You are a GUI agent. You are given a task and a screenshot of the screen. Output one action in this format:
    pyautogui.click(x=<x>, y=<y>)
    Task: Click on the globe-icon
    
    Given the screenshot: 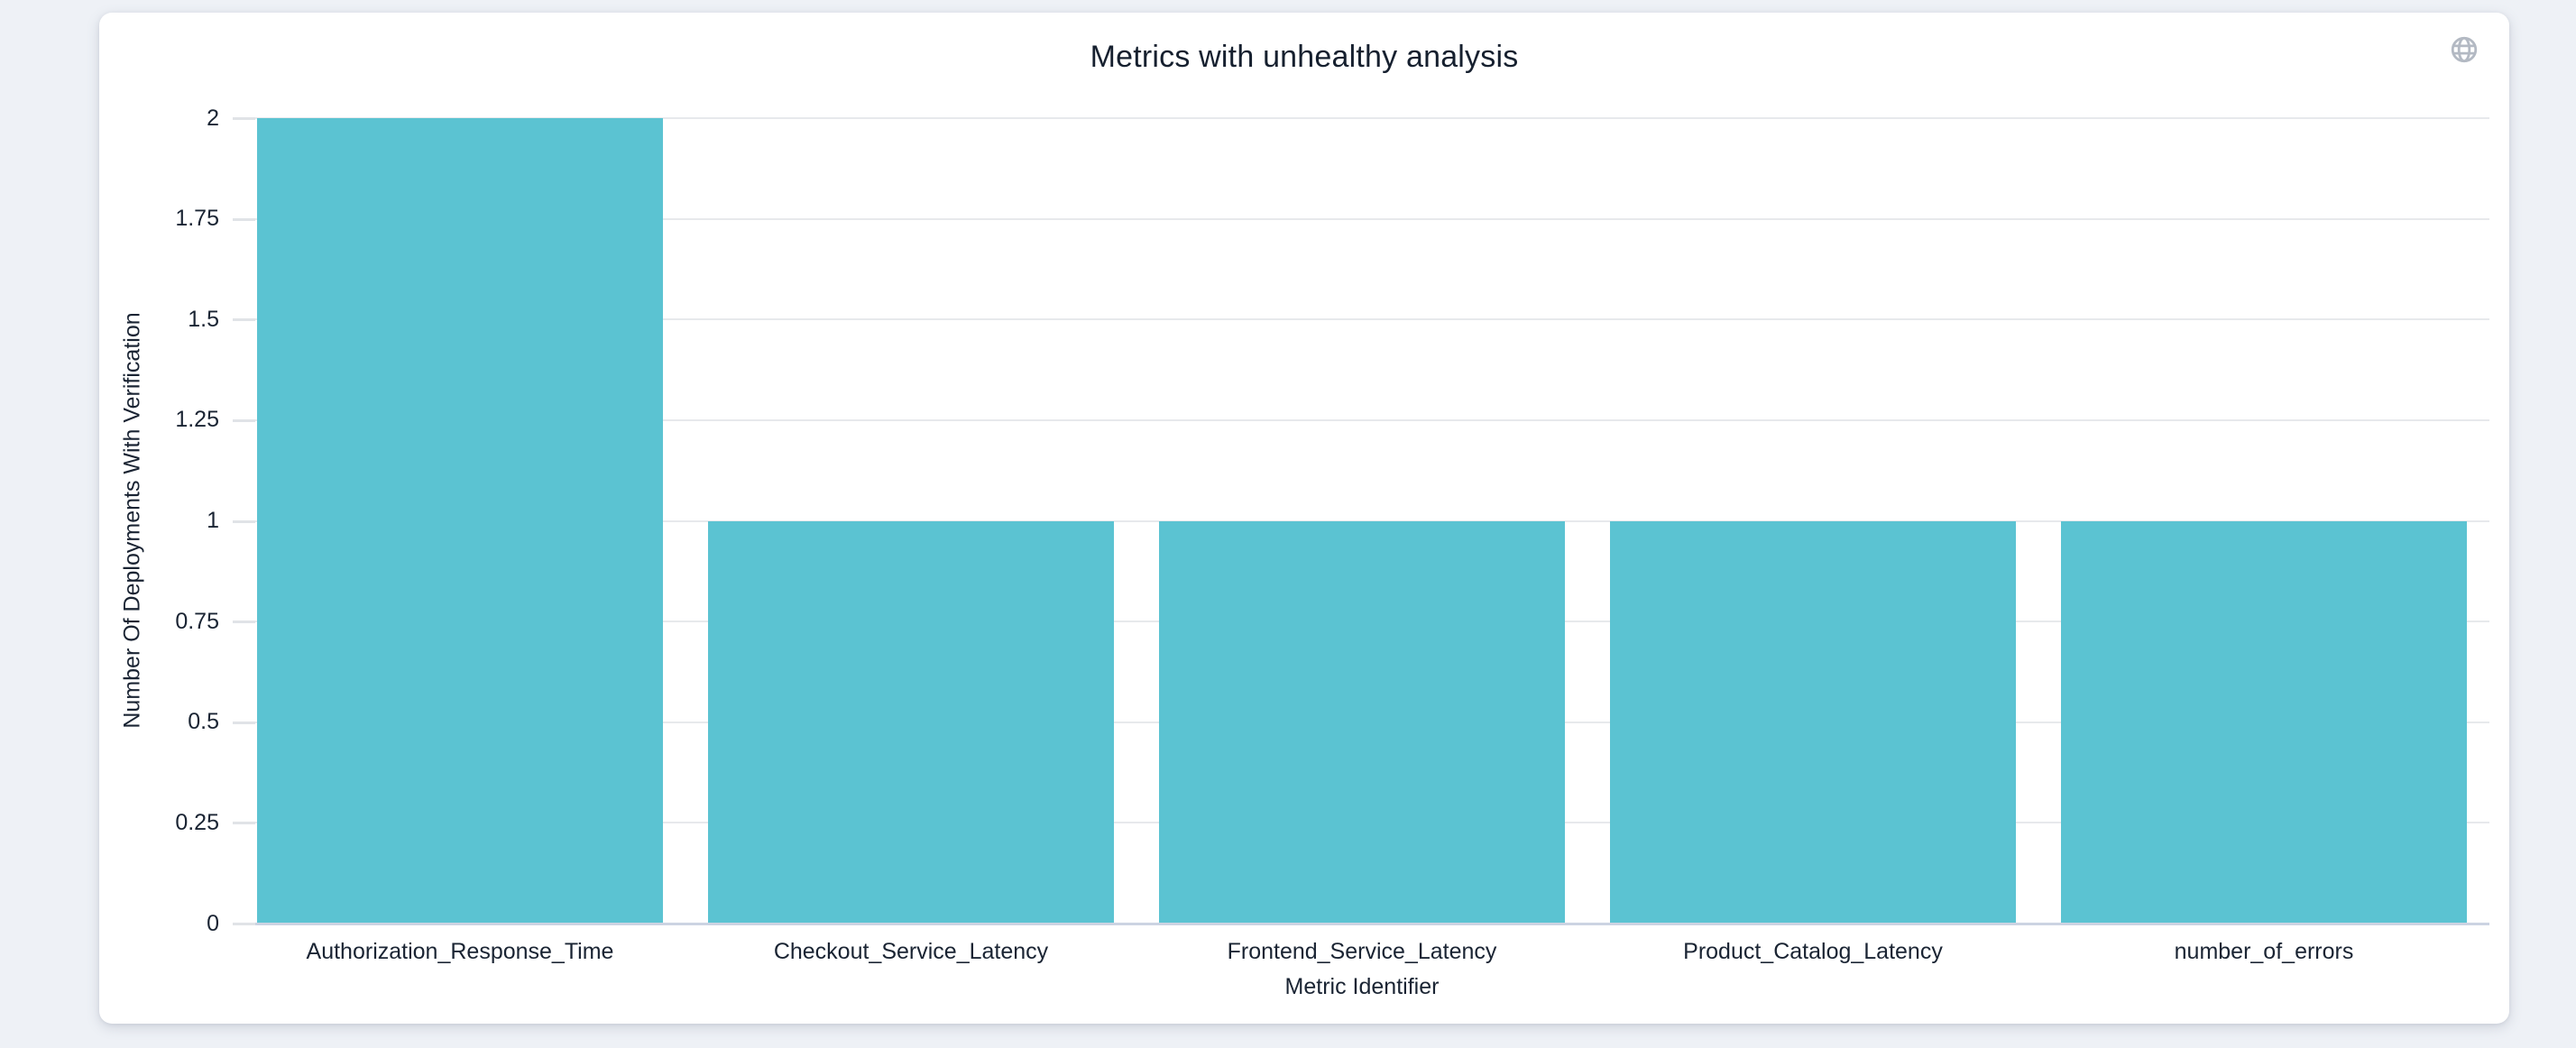 What is the action you would take?
    pyautogui.click(x=2465, y=50)
    